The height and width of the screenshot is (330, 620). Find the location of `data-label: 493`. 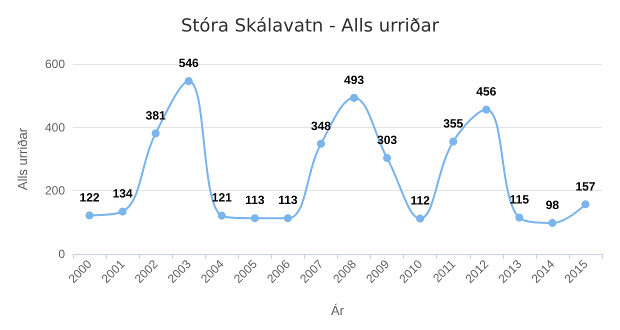

data-label: 493 is located at coordinates (354, 79).